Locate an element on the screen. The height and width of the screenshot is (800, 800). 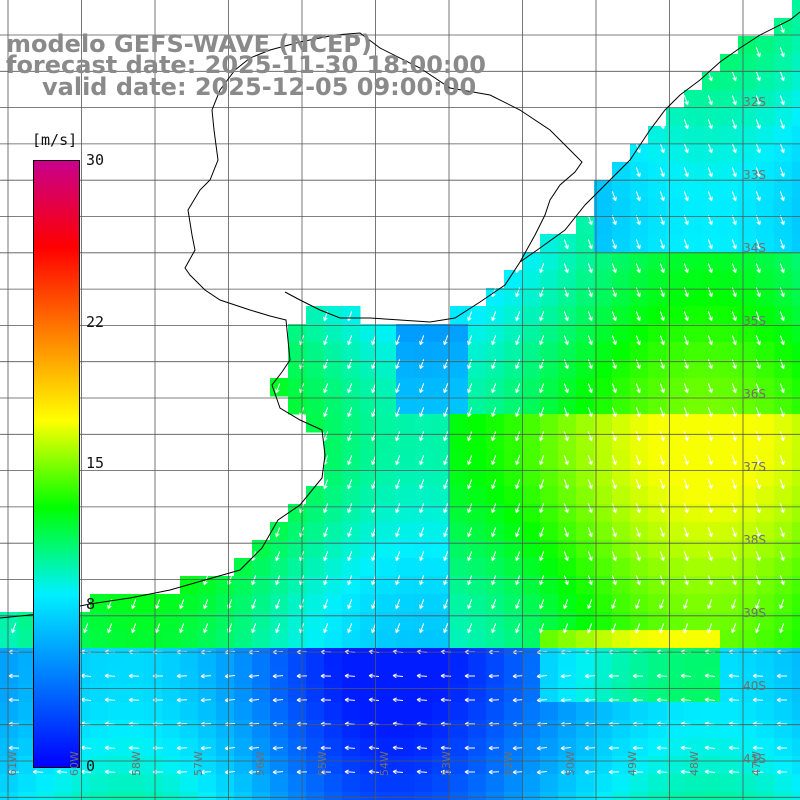
lat-label: 33S is located at coordinates (754, 175).